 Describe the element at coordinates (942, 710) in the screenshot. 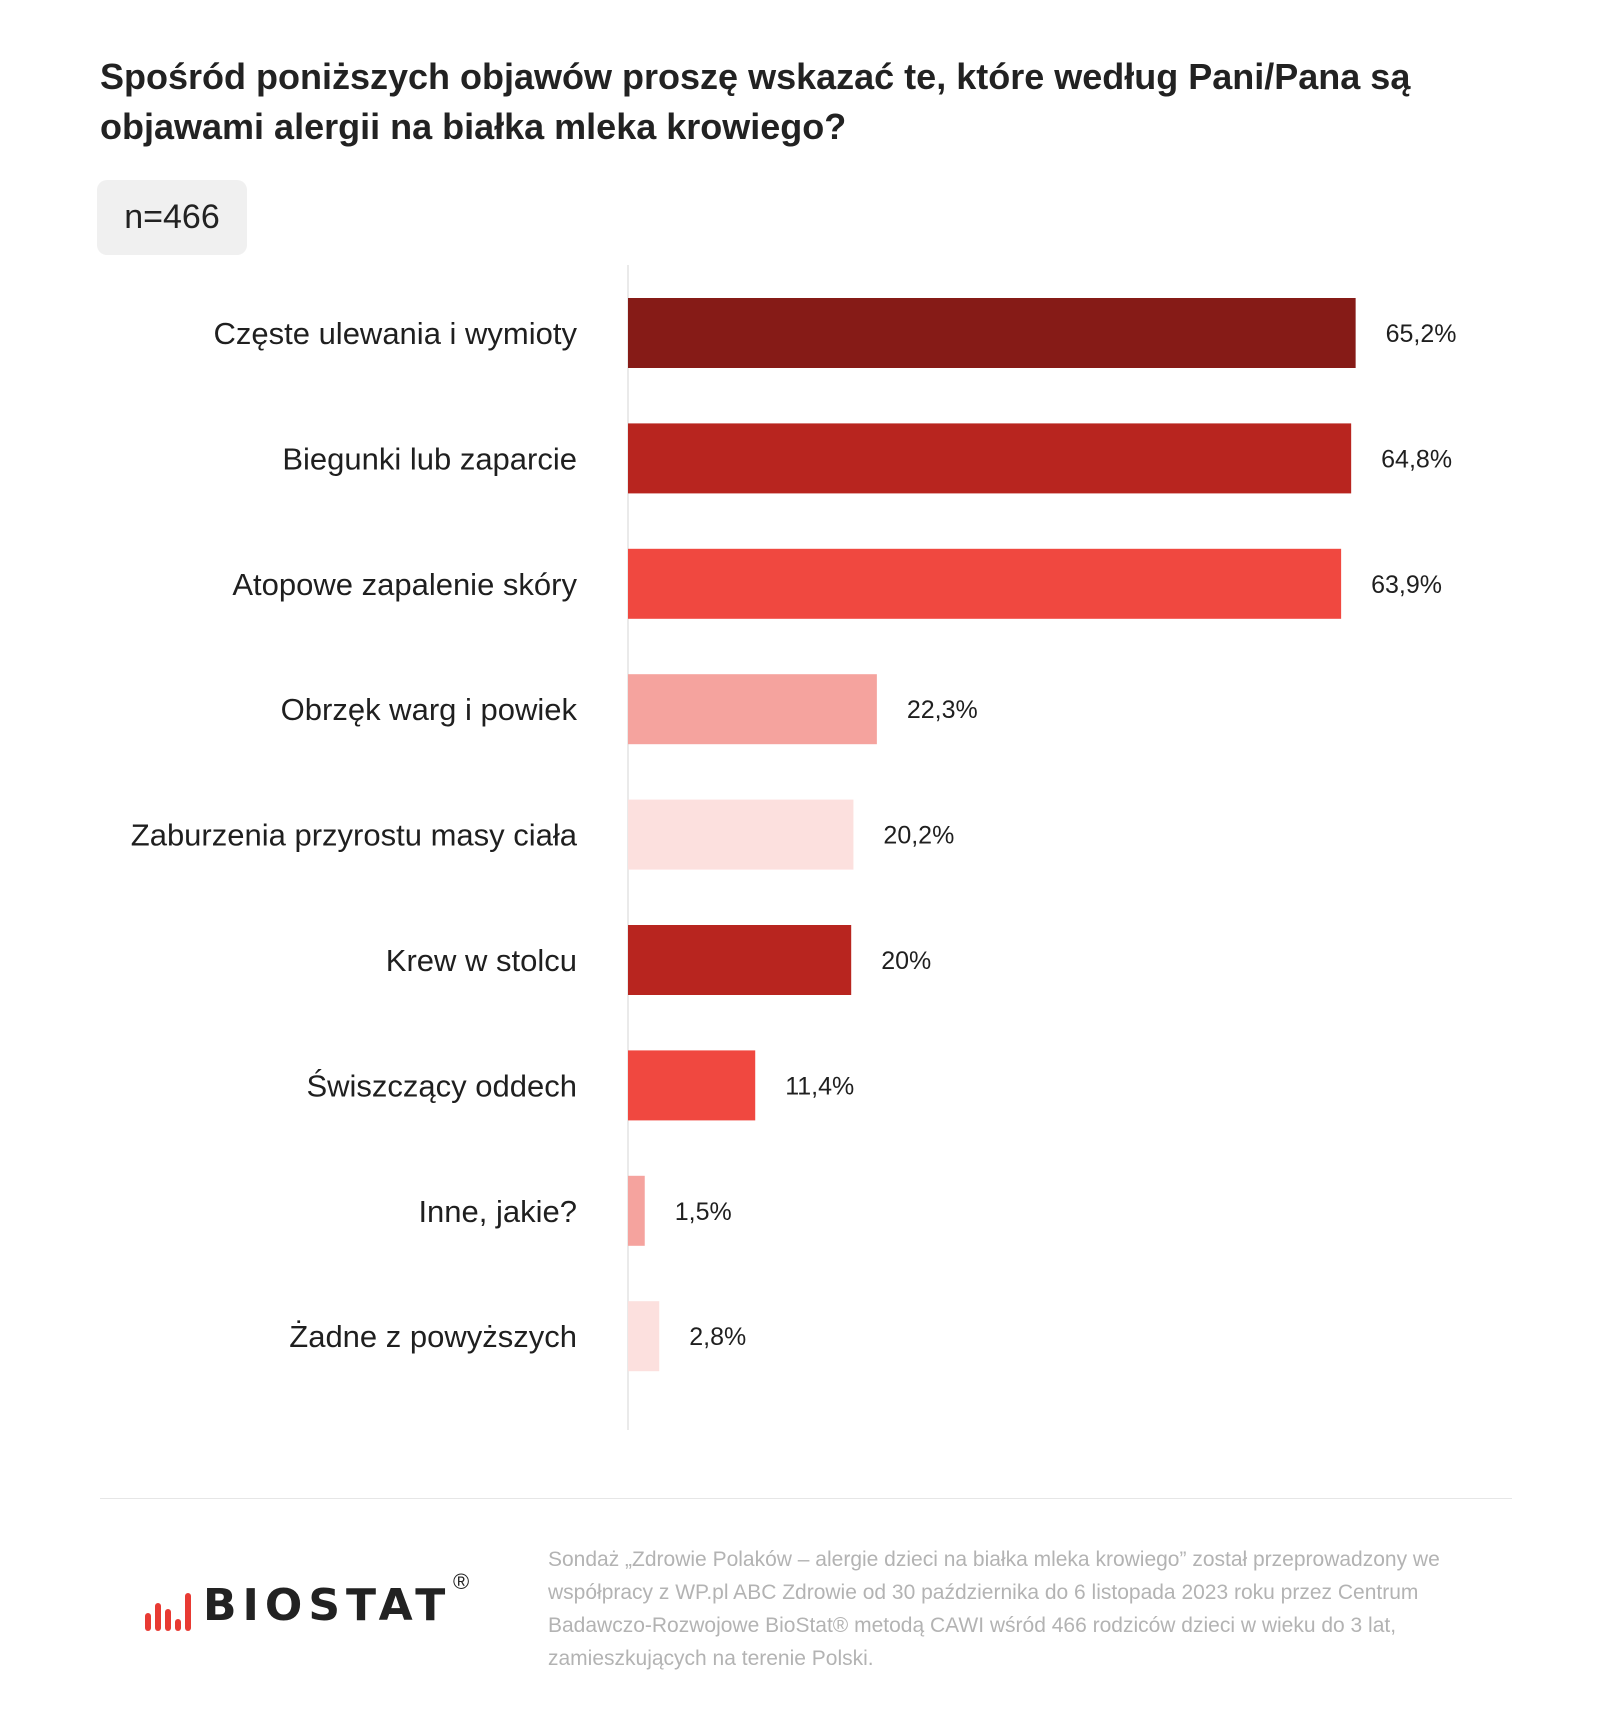

I see `value-label: 22,3%` at that location.